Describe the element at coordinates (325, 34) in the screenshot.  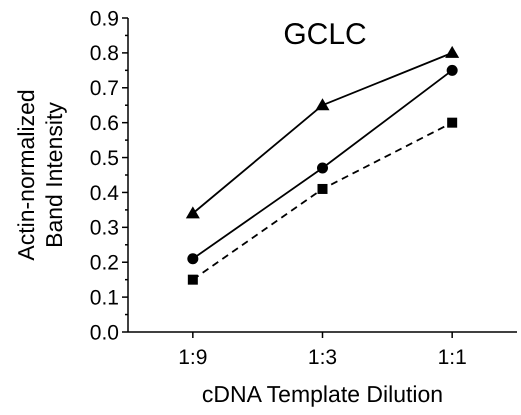
I see `chart-title: GCLC` at that location.